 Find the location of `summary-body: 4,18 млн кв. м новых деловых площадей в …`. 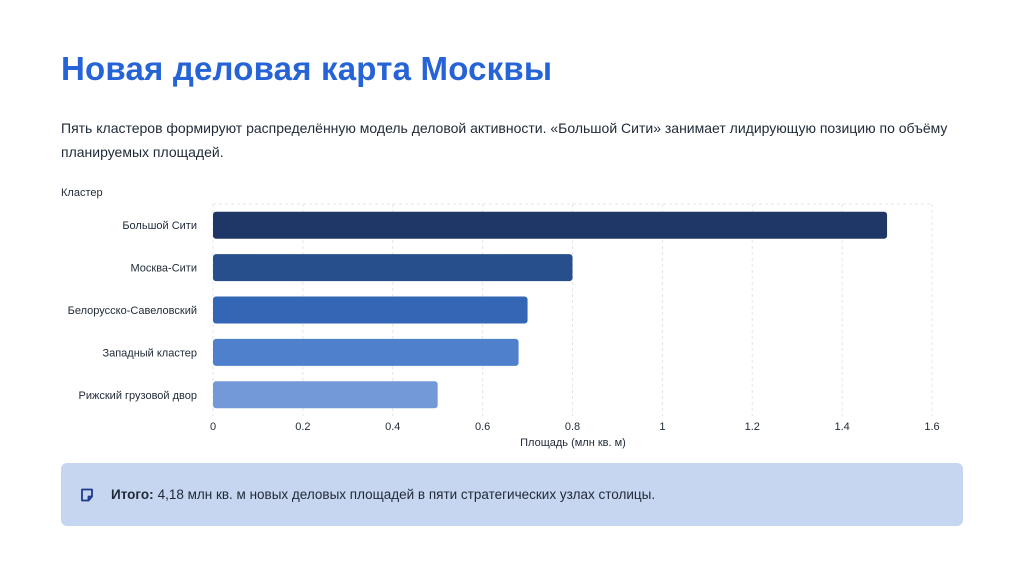

summary-body: 4,18 млн кв. м новых деловых площадей в … is located at coordinates (406, 494).